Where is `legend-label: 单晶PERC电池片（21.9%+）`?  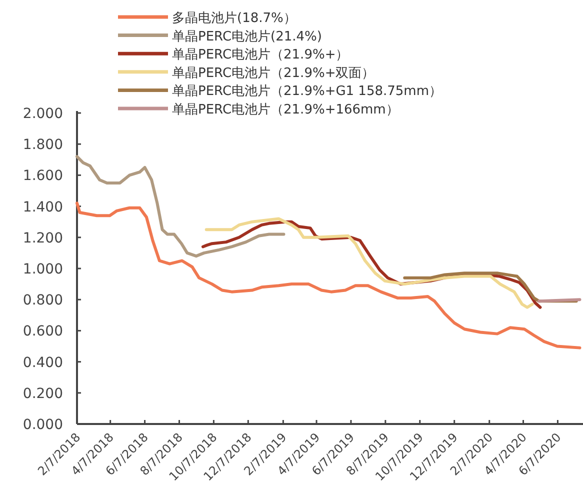 legend-label: 单晶PERC电池片（21.9%+） is located at coordinates (260, 55).